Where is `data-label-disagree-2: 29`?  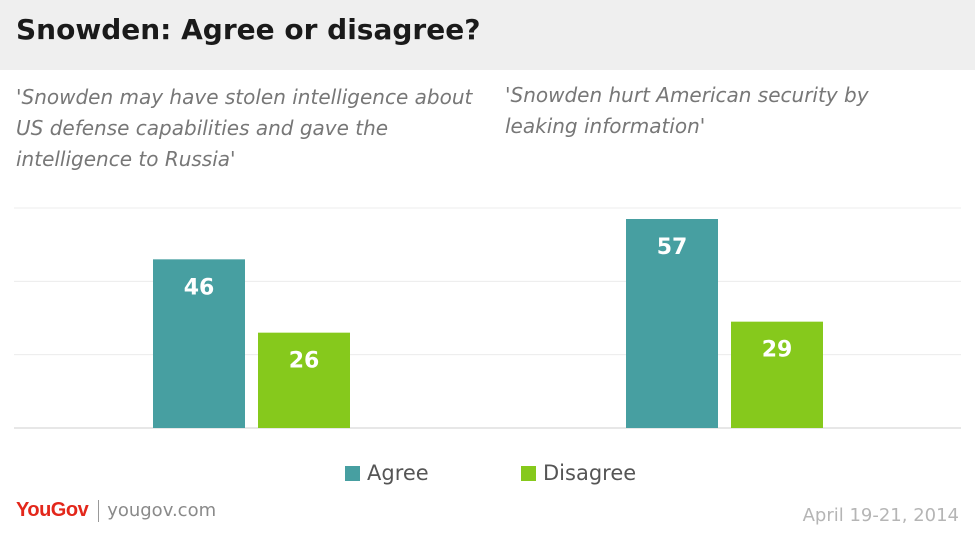
data-label-disagree-2: 29 is located at coordinates (777, 350).